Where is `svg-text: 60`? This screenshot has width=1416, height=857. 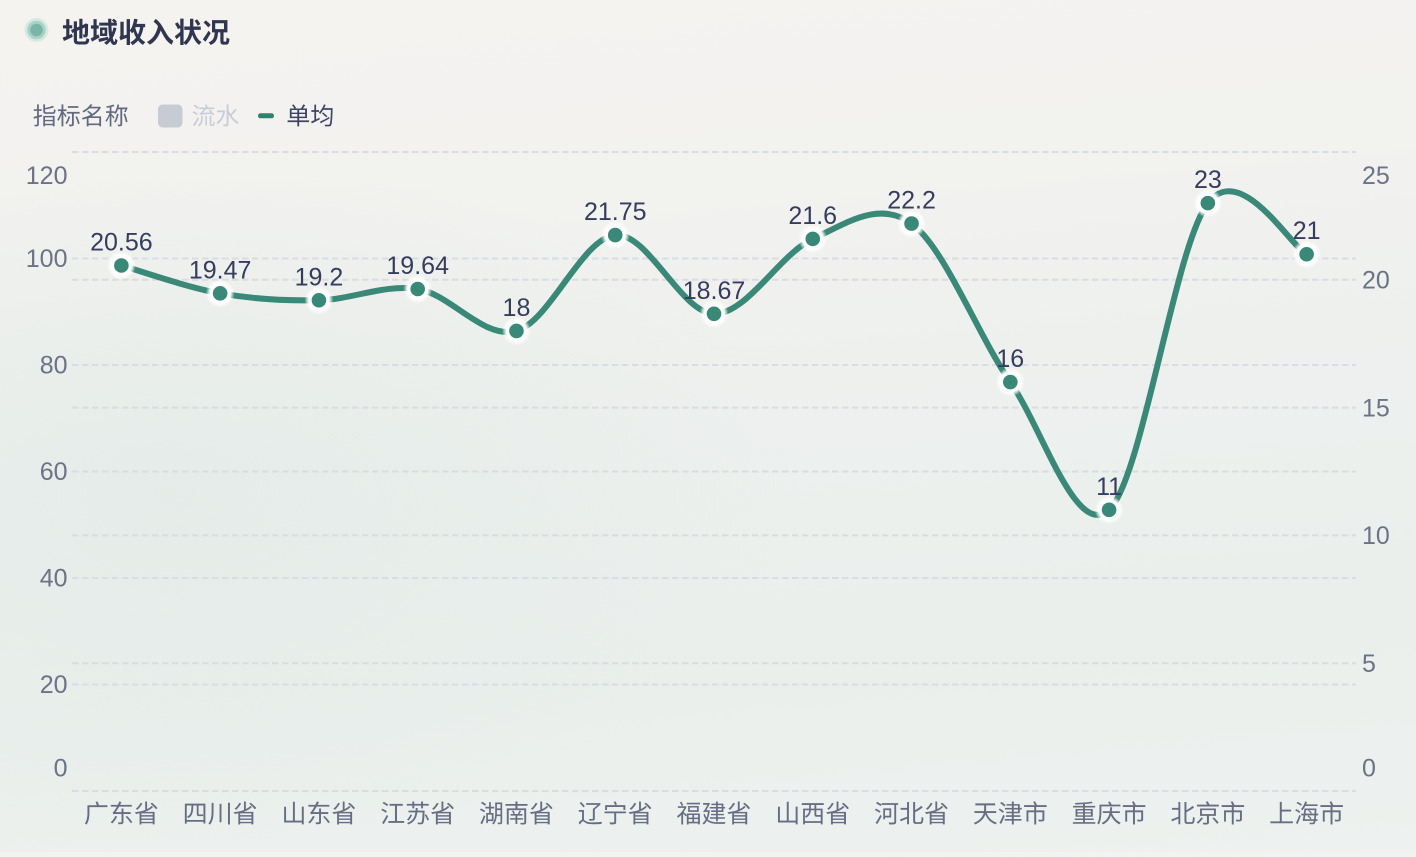 svg-text: 60 is located at coordinates (54, 472).